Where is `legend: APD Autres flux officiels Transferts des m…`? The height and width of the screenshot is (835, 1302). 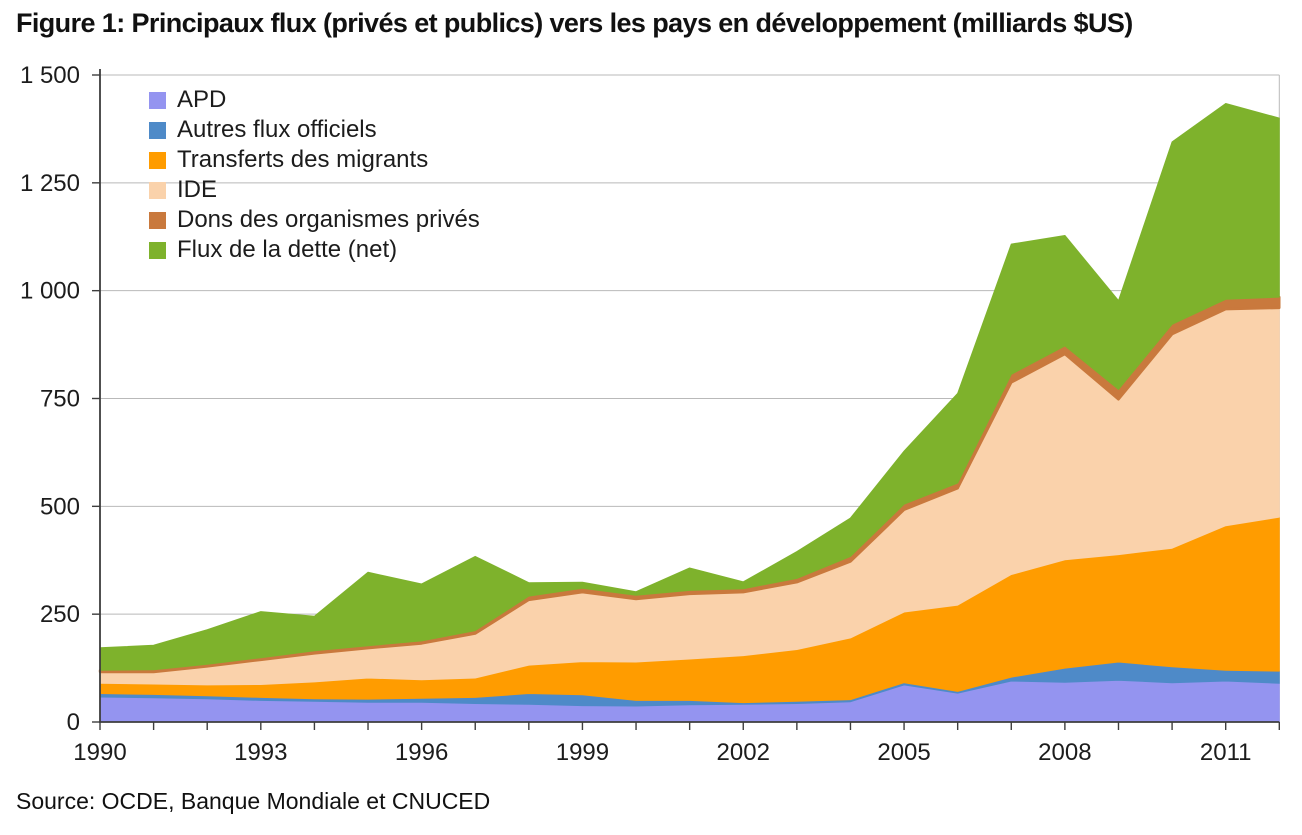
legend: APD Autres flux officiels Transferts des m… is located at coordinates (314, 175).